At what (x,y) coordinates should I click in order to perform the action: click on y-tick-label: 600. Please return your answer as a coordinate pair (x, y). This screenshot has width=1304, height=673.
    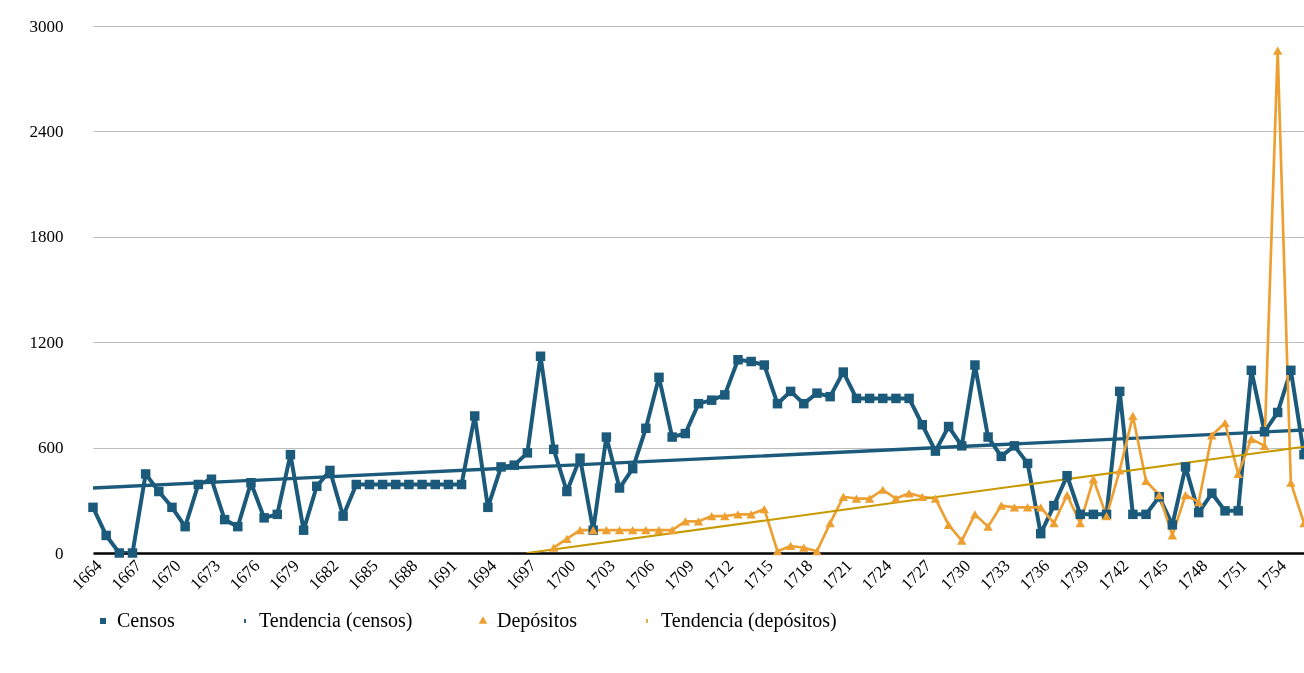
    Looking at the image, I should click on (51, 448).